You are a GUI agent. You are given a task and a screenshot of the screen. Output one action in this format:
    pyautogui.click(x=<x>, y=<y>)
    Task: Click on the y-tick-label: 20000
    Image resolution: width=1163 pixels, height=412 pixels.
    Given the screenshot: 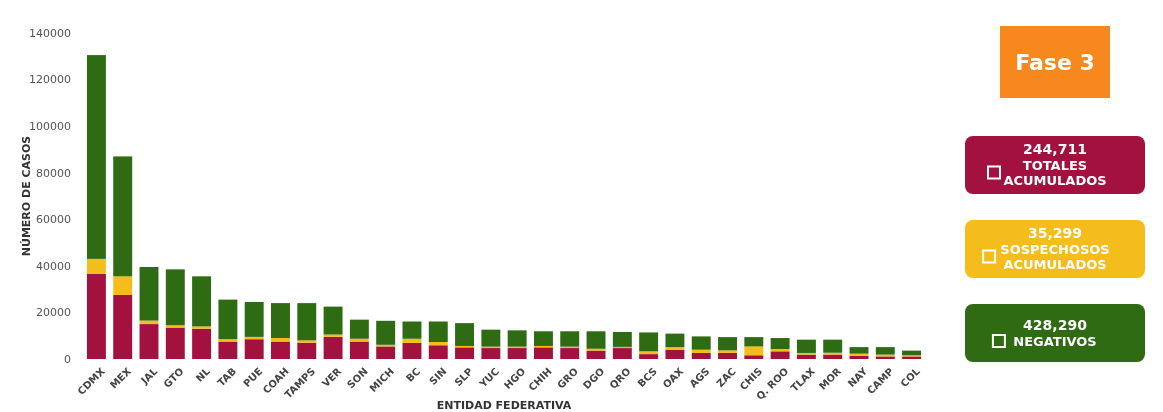 What is the action you would take?
    pyautogui.click(x=53, y=313)
    